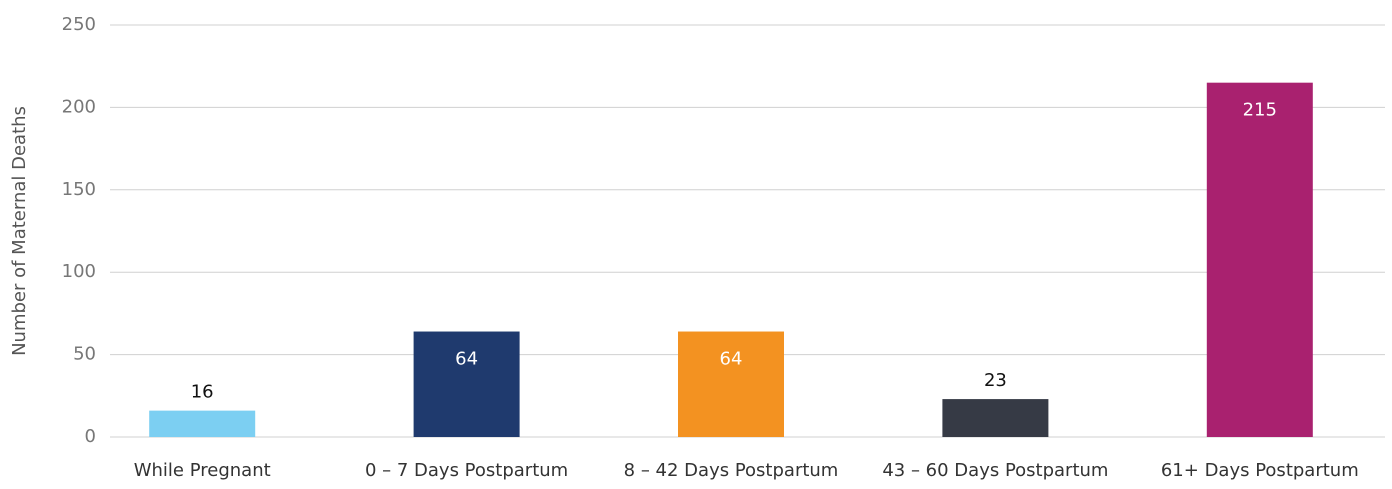 This screenshot has width=1392, height=489. Describe the element at coordinates (466, 470) in the screenshot. I see `x-tick-label: 0 – 7 Days Postpartum` at that location.